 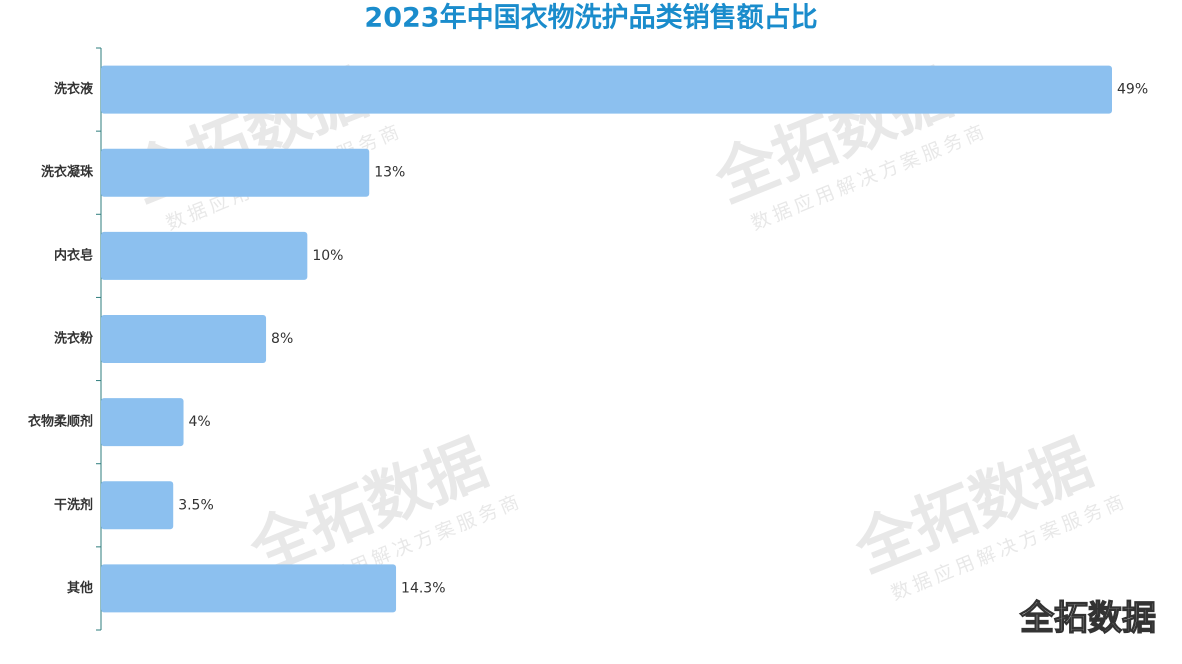 I want to click on y-tick-label: 洗衣凝珠, so click(x=67, y=172).